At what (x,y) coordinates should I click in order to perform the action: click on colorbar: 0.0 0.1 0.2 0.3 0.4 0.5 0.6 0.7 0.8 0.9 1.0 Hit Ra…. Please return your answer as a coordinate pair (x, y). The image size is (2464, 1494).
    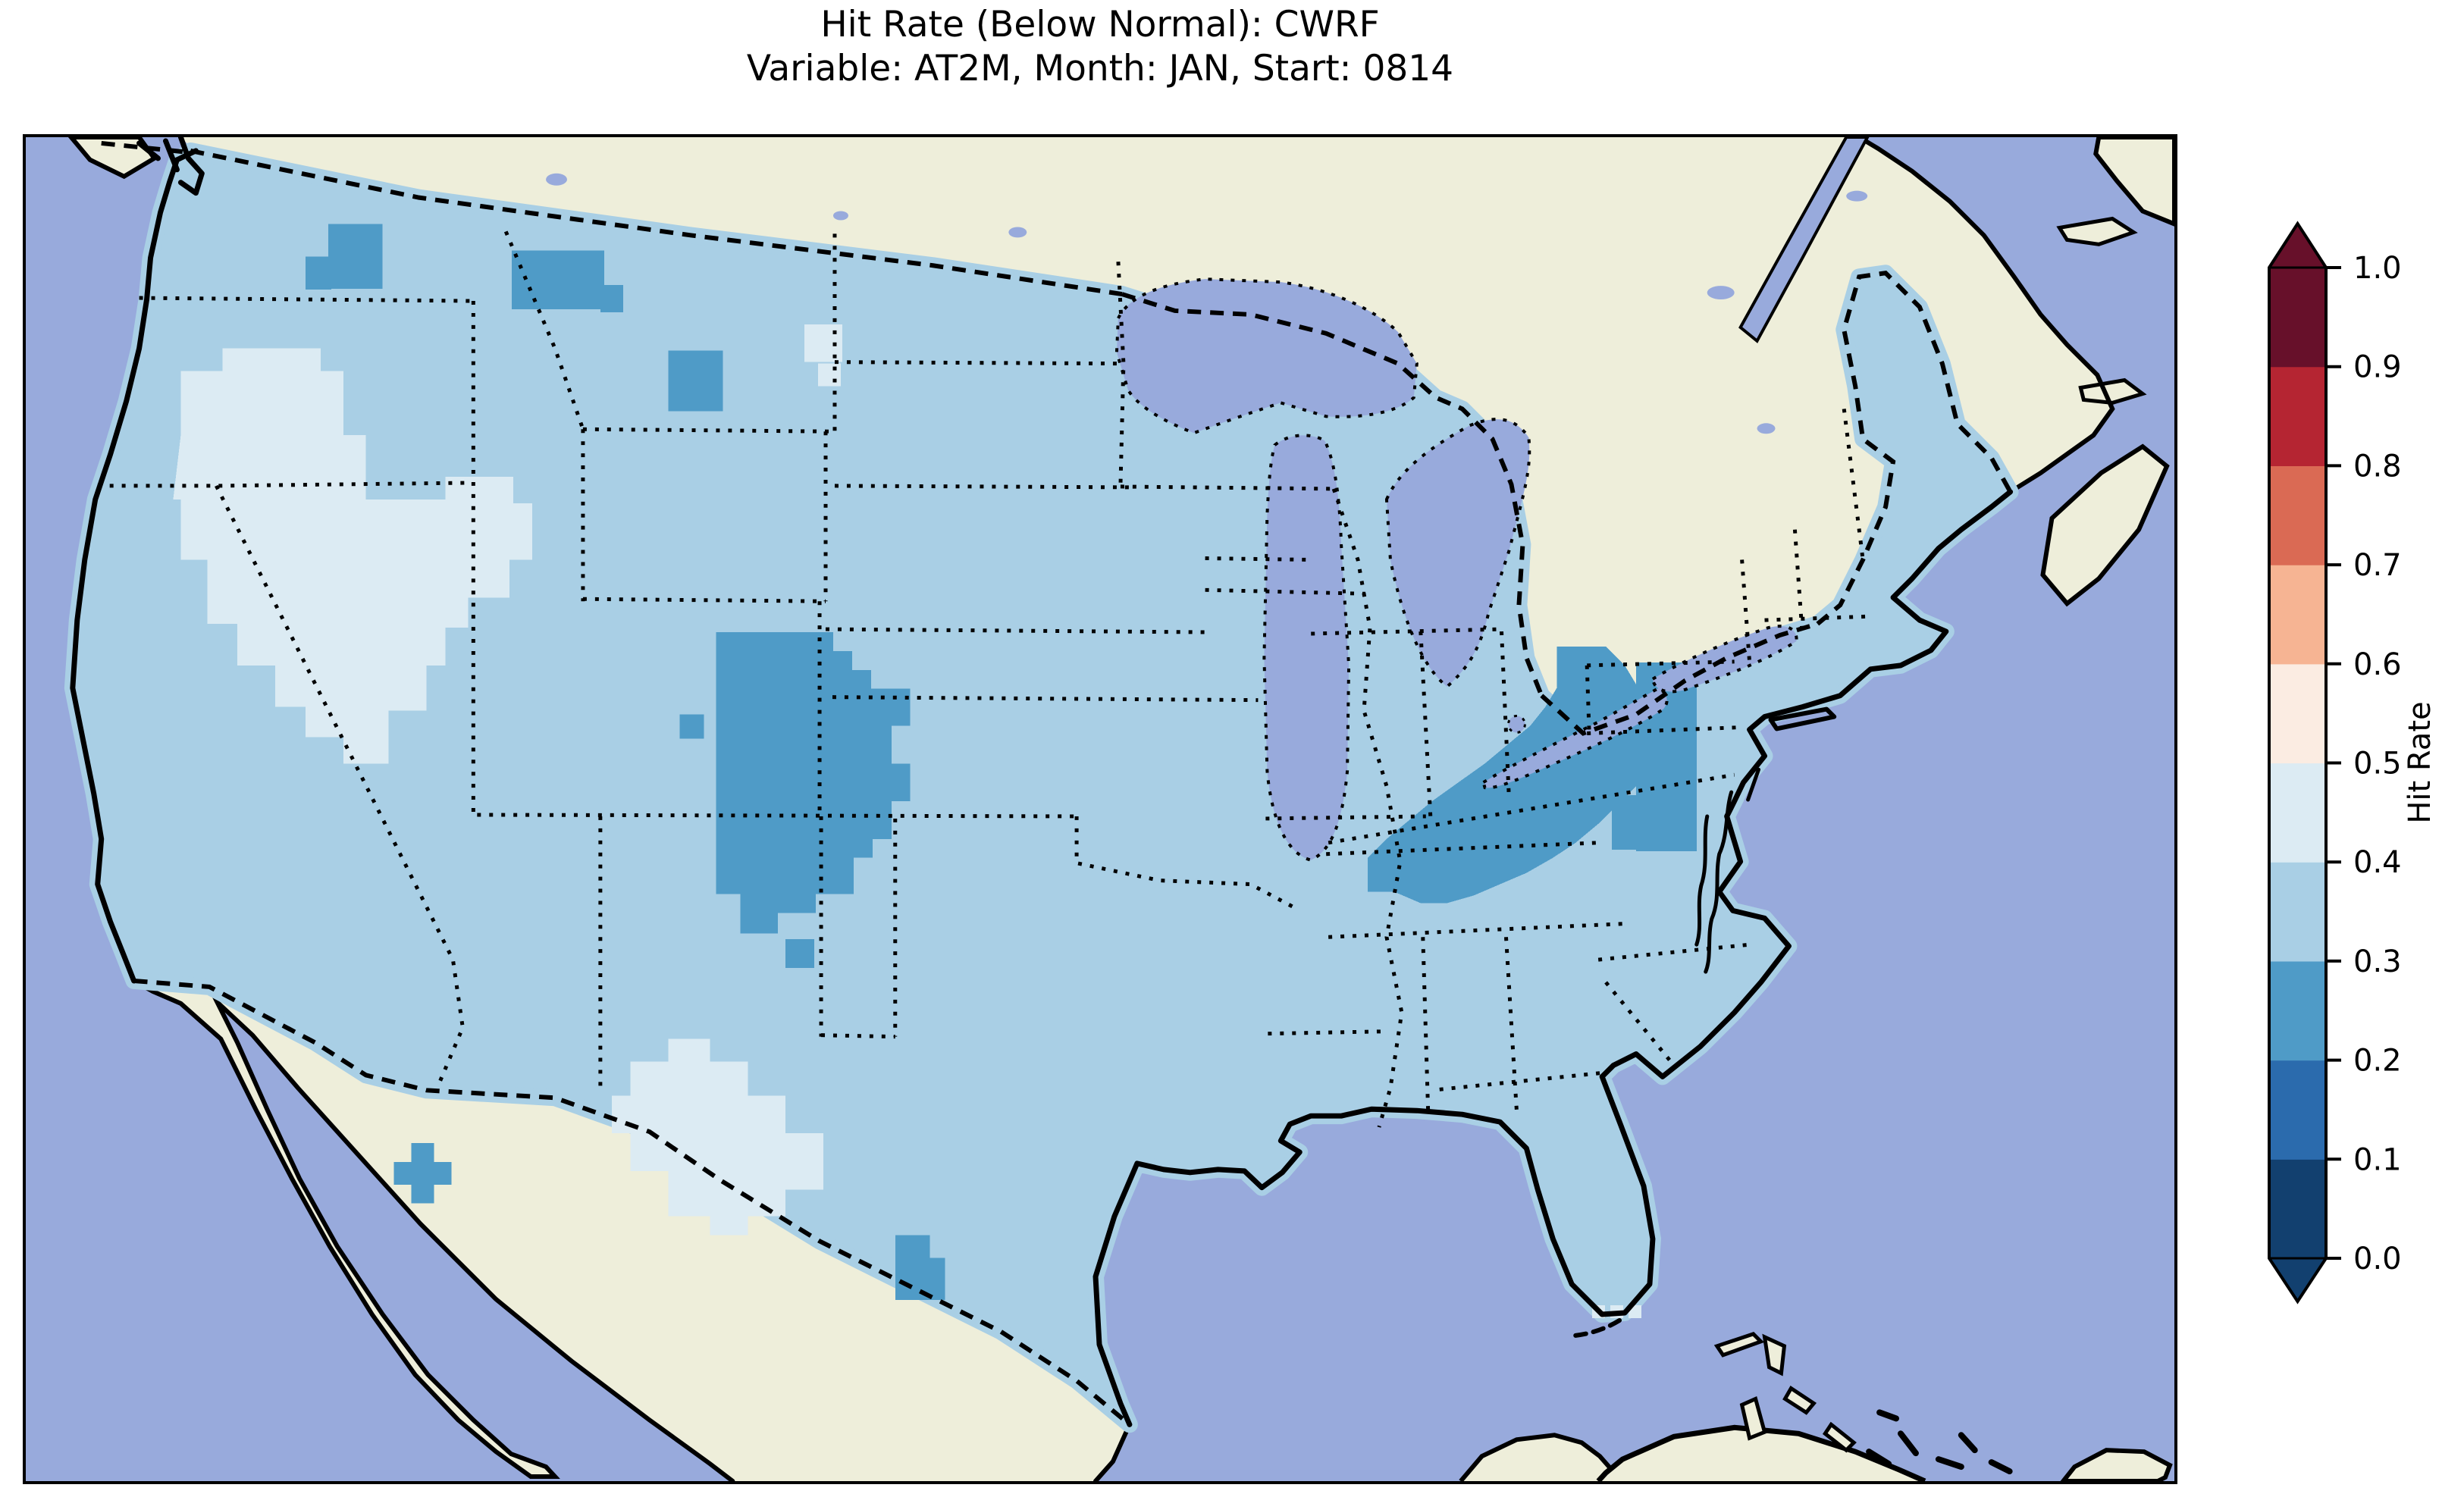
    Looking at the image, I should click on (2354, 765).